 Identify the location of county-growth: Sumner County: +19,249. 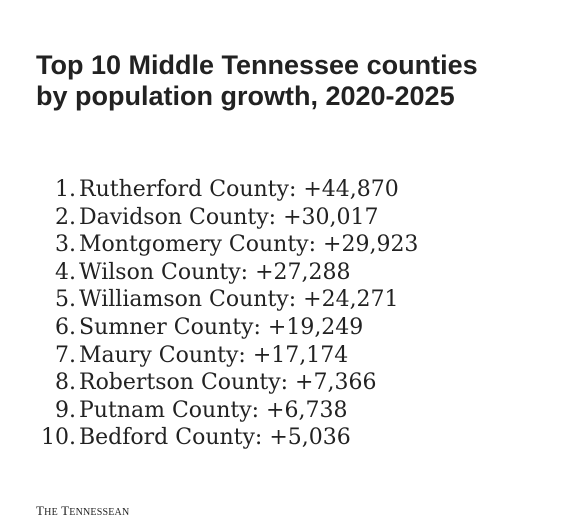
(221, 327).